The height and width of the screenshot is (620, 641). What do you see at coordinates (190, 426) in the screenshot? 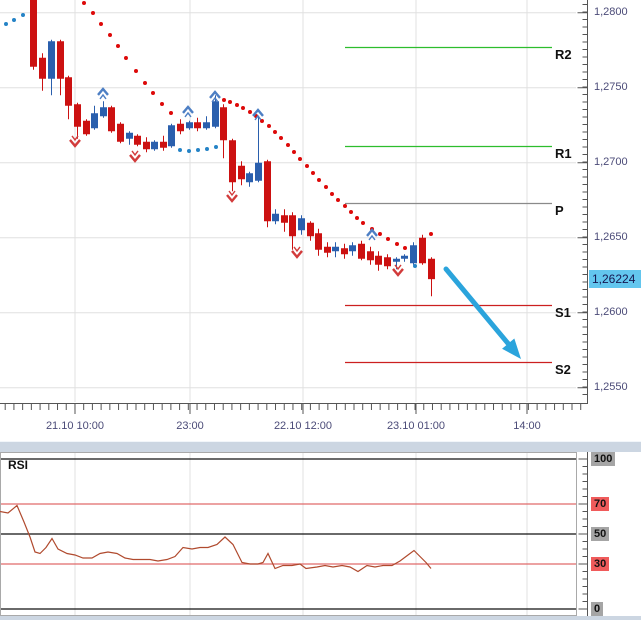
I see `time-tick-label: 23:00` at bounding box center [190, 426].